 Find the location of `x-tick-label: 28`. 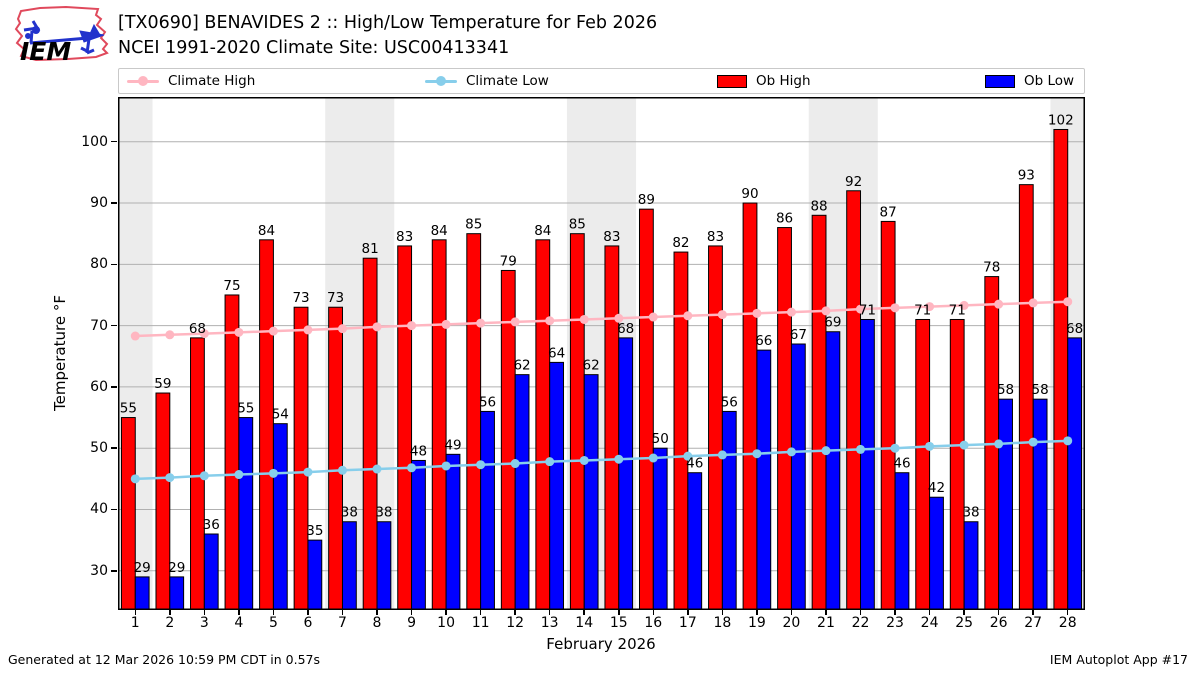

x-tick-label: 28 is located at coordinates (1067, 623).